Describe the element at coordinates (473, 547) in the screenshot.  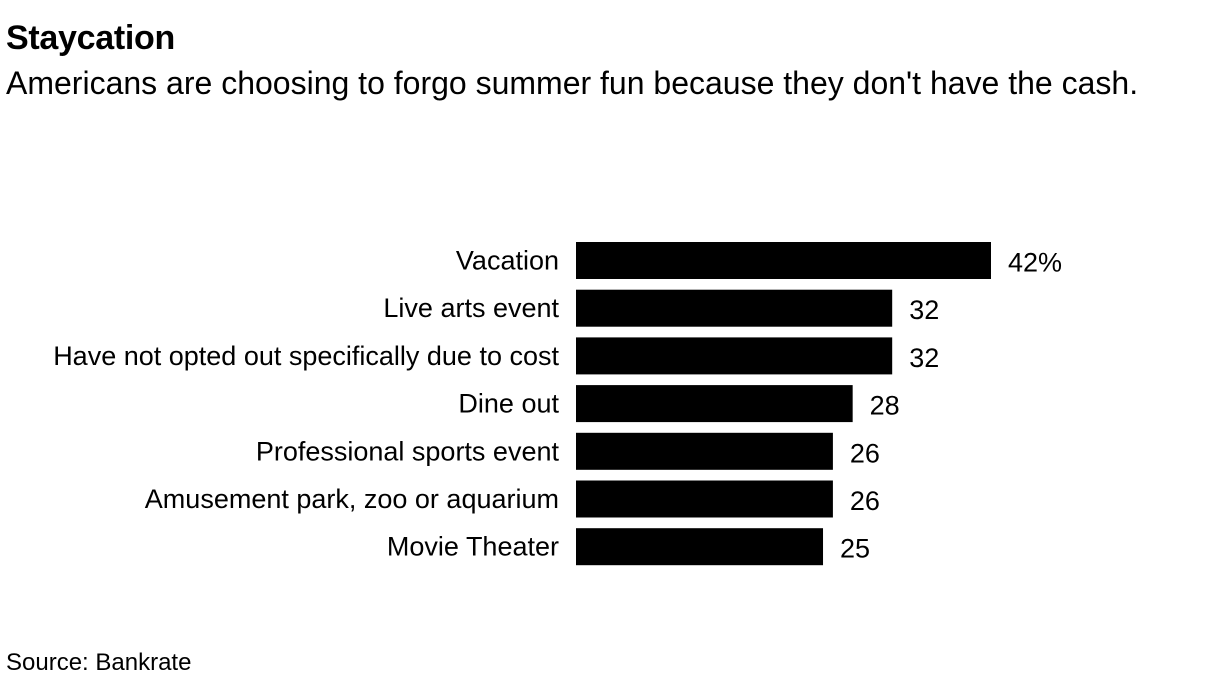
I see `category-label: Movie Theater` at that location.